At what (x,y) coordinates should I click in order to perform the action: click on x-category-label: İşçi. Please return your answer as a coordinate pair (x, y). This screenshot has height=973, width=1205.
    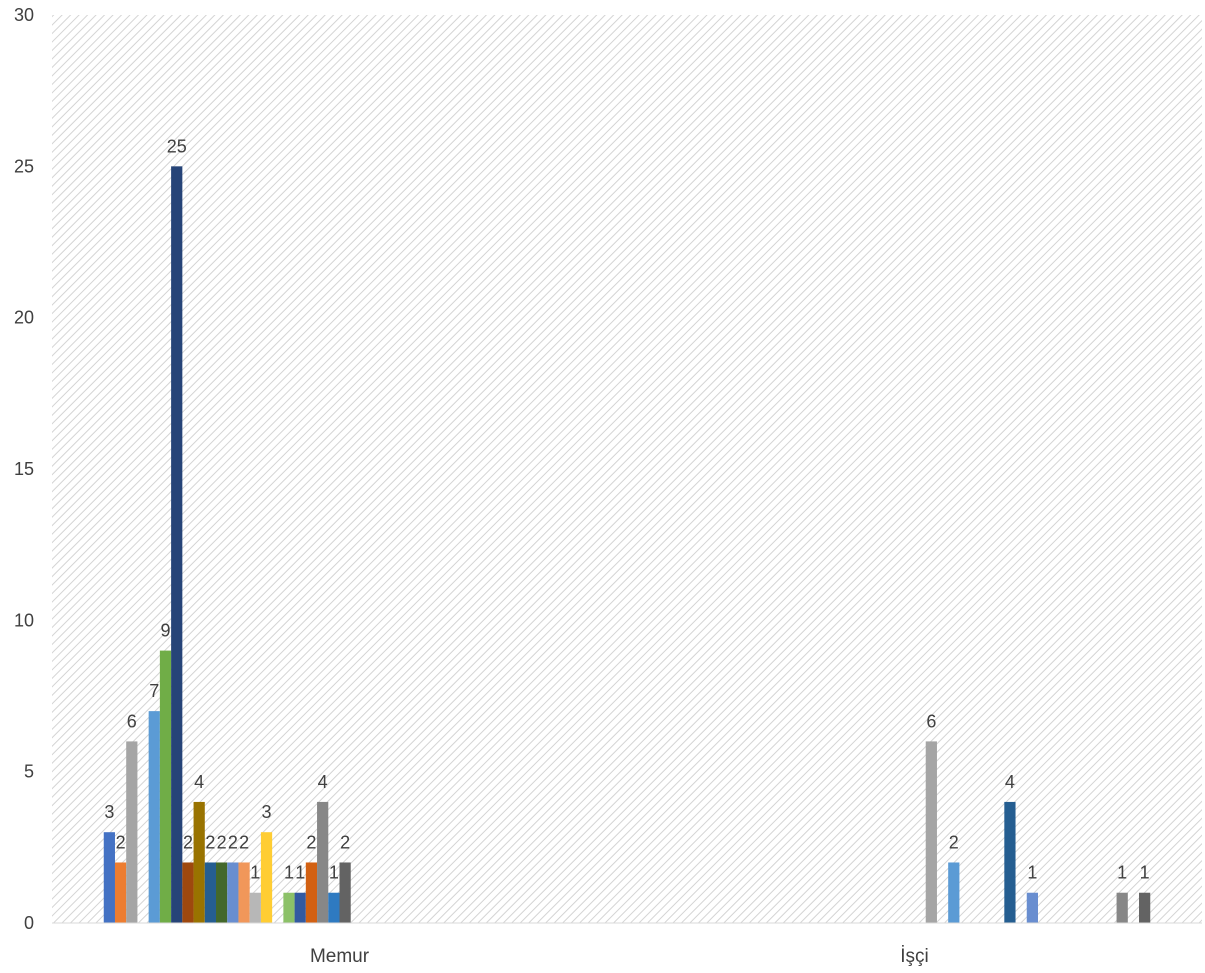
    Looking at the image, I should click on (914, 956).